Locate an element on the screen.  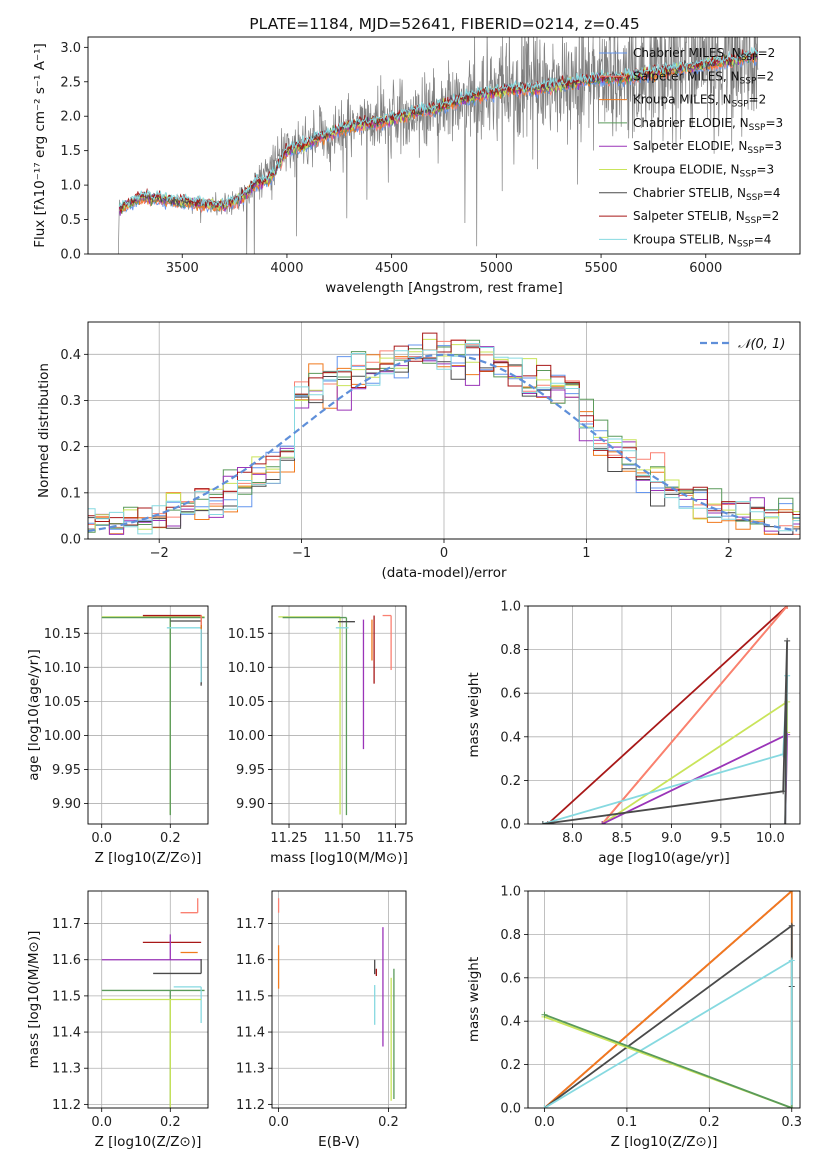
y-tick-label: 11.5 is located at coordinates (66, 996).